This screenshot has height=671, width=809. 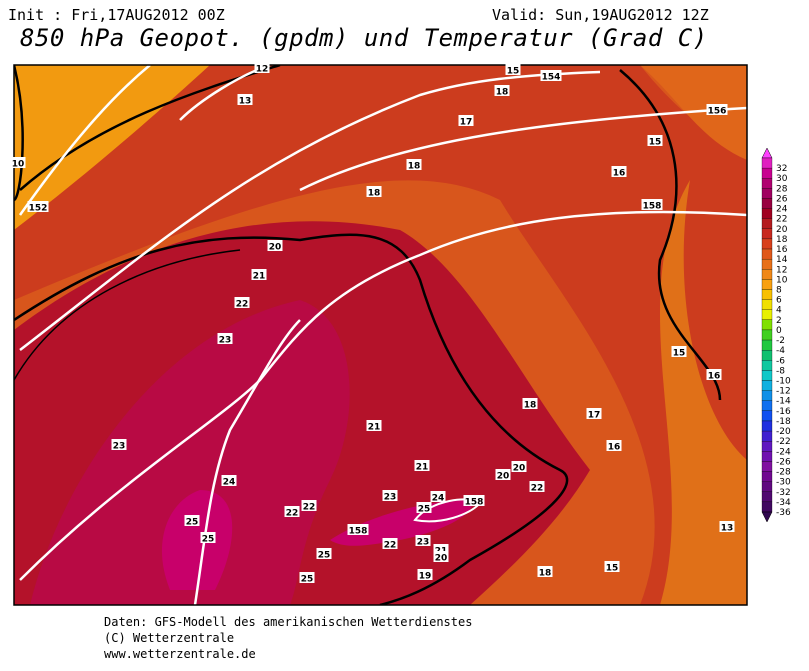 I want to click on colorbar-label: -26, so click(x=783, y=462).